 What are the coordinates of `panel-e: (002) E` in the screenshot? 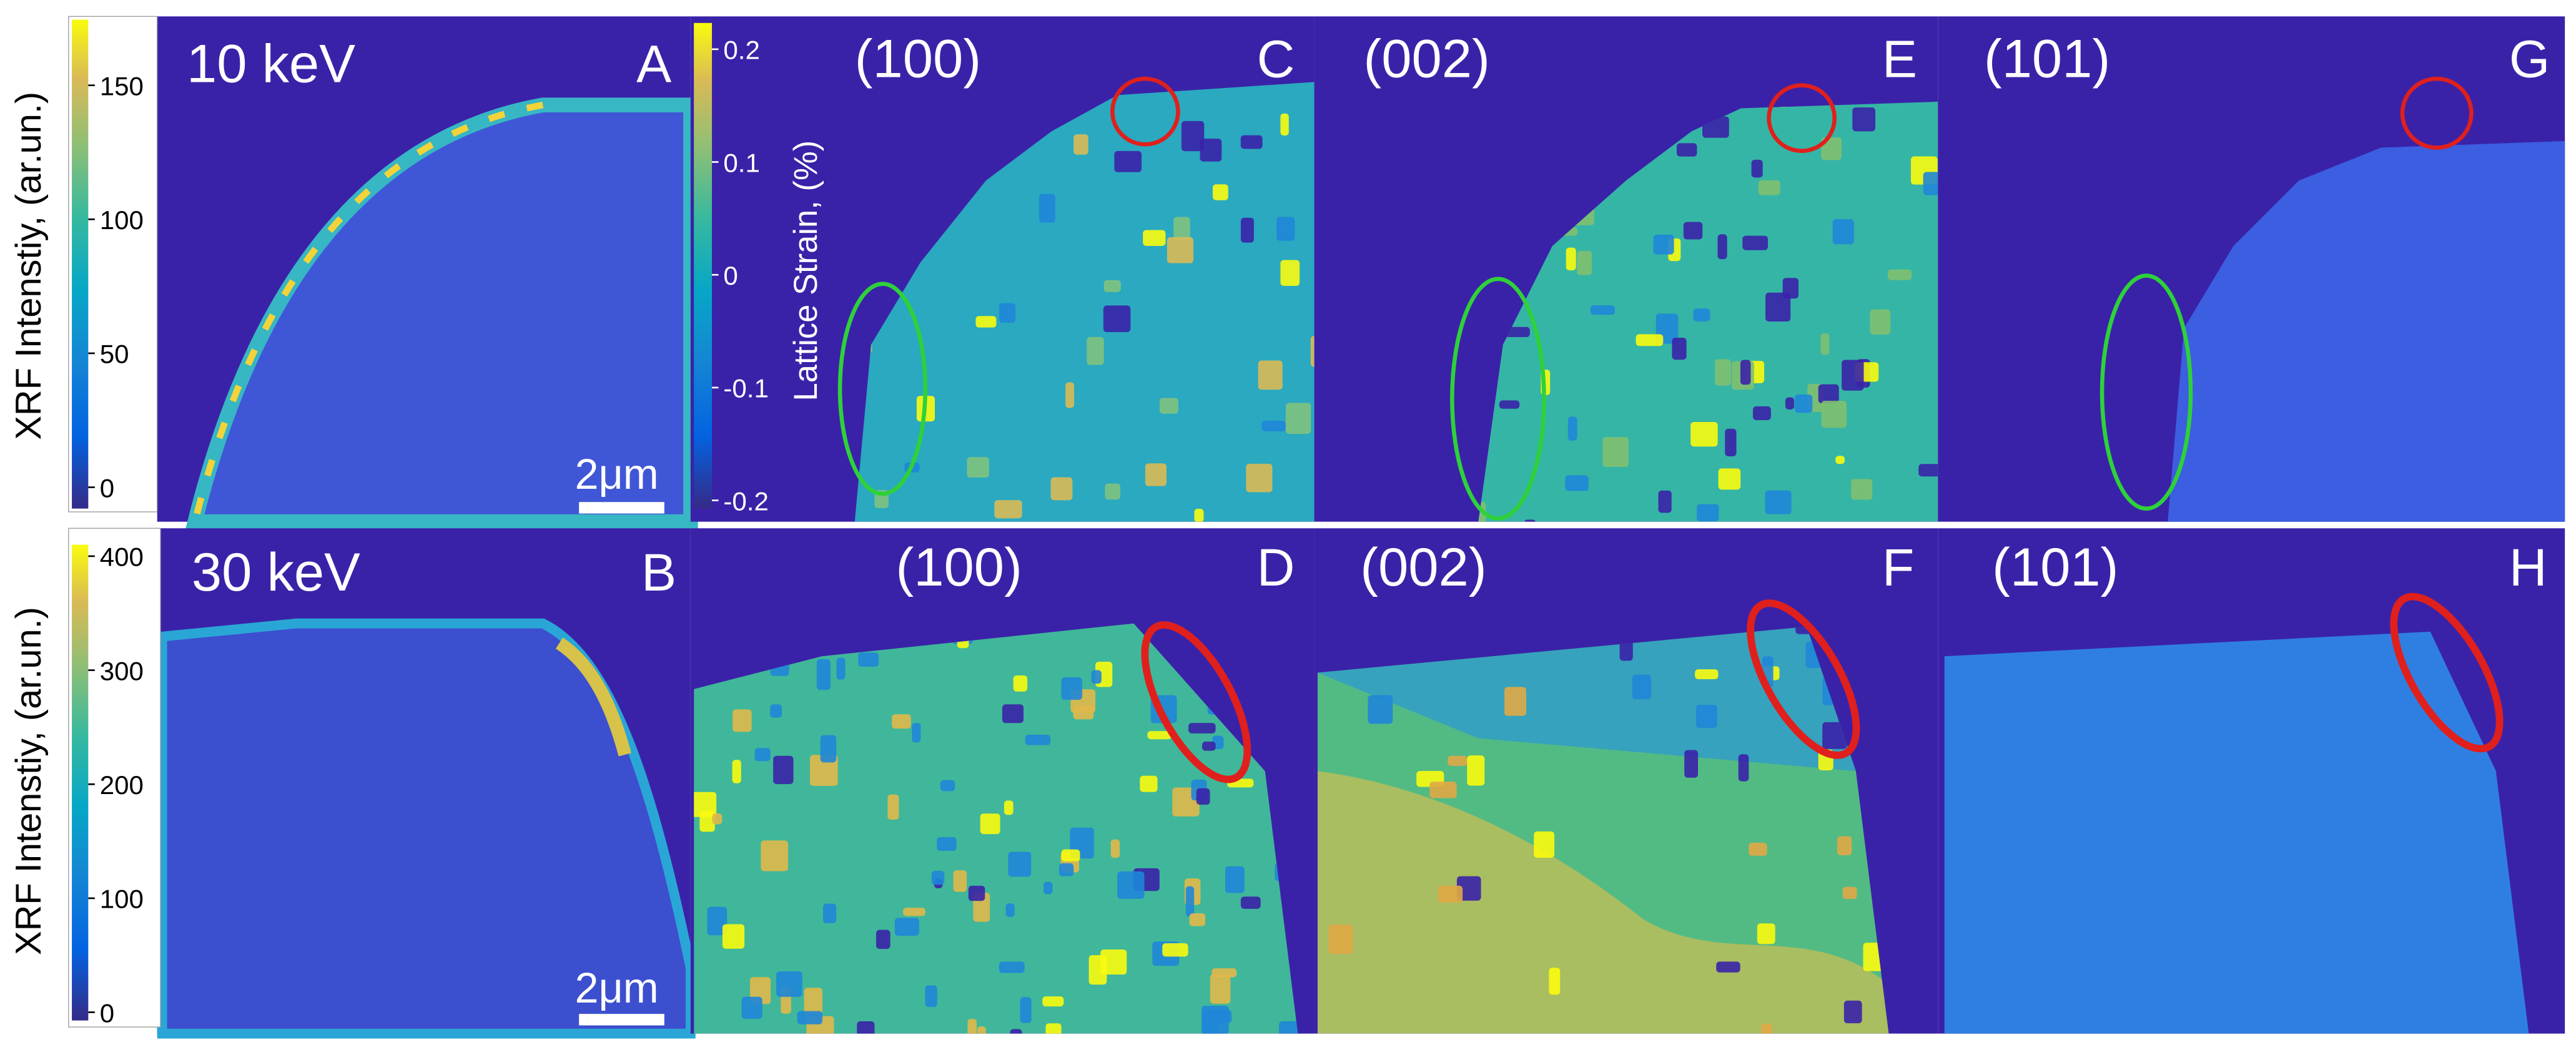 It's located at (1626, 269).